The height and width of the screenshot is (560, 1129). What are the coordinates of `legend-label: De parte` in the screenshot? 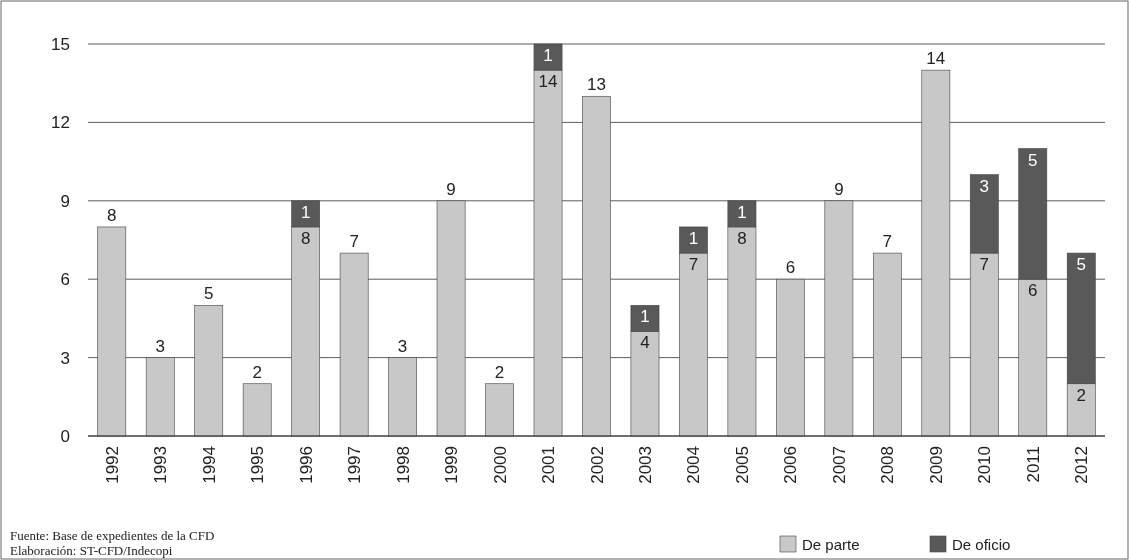 It's located at (831, 544).